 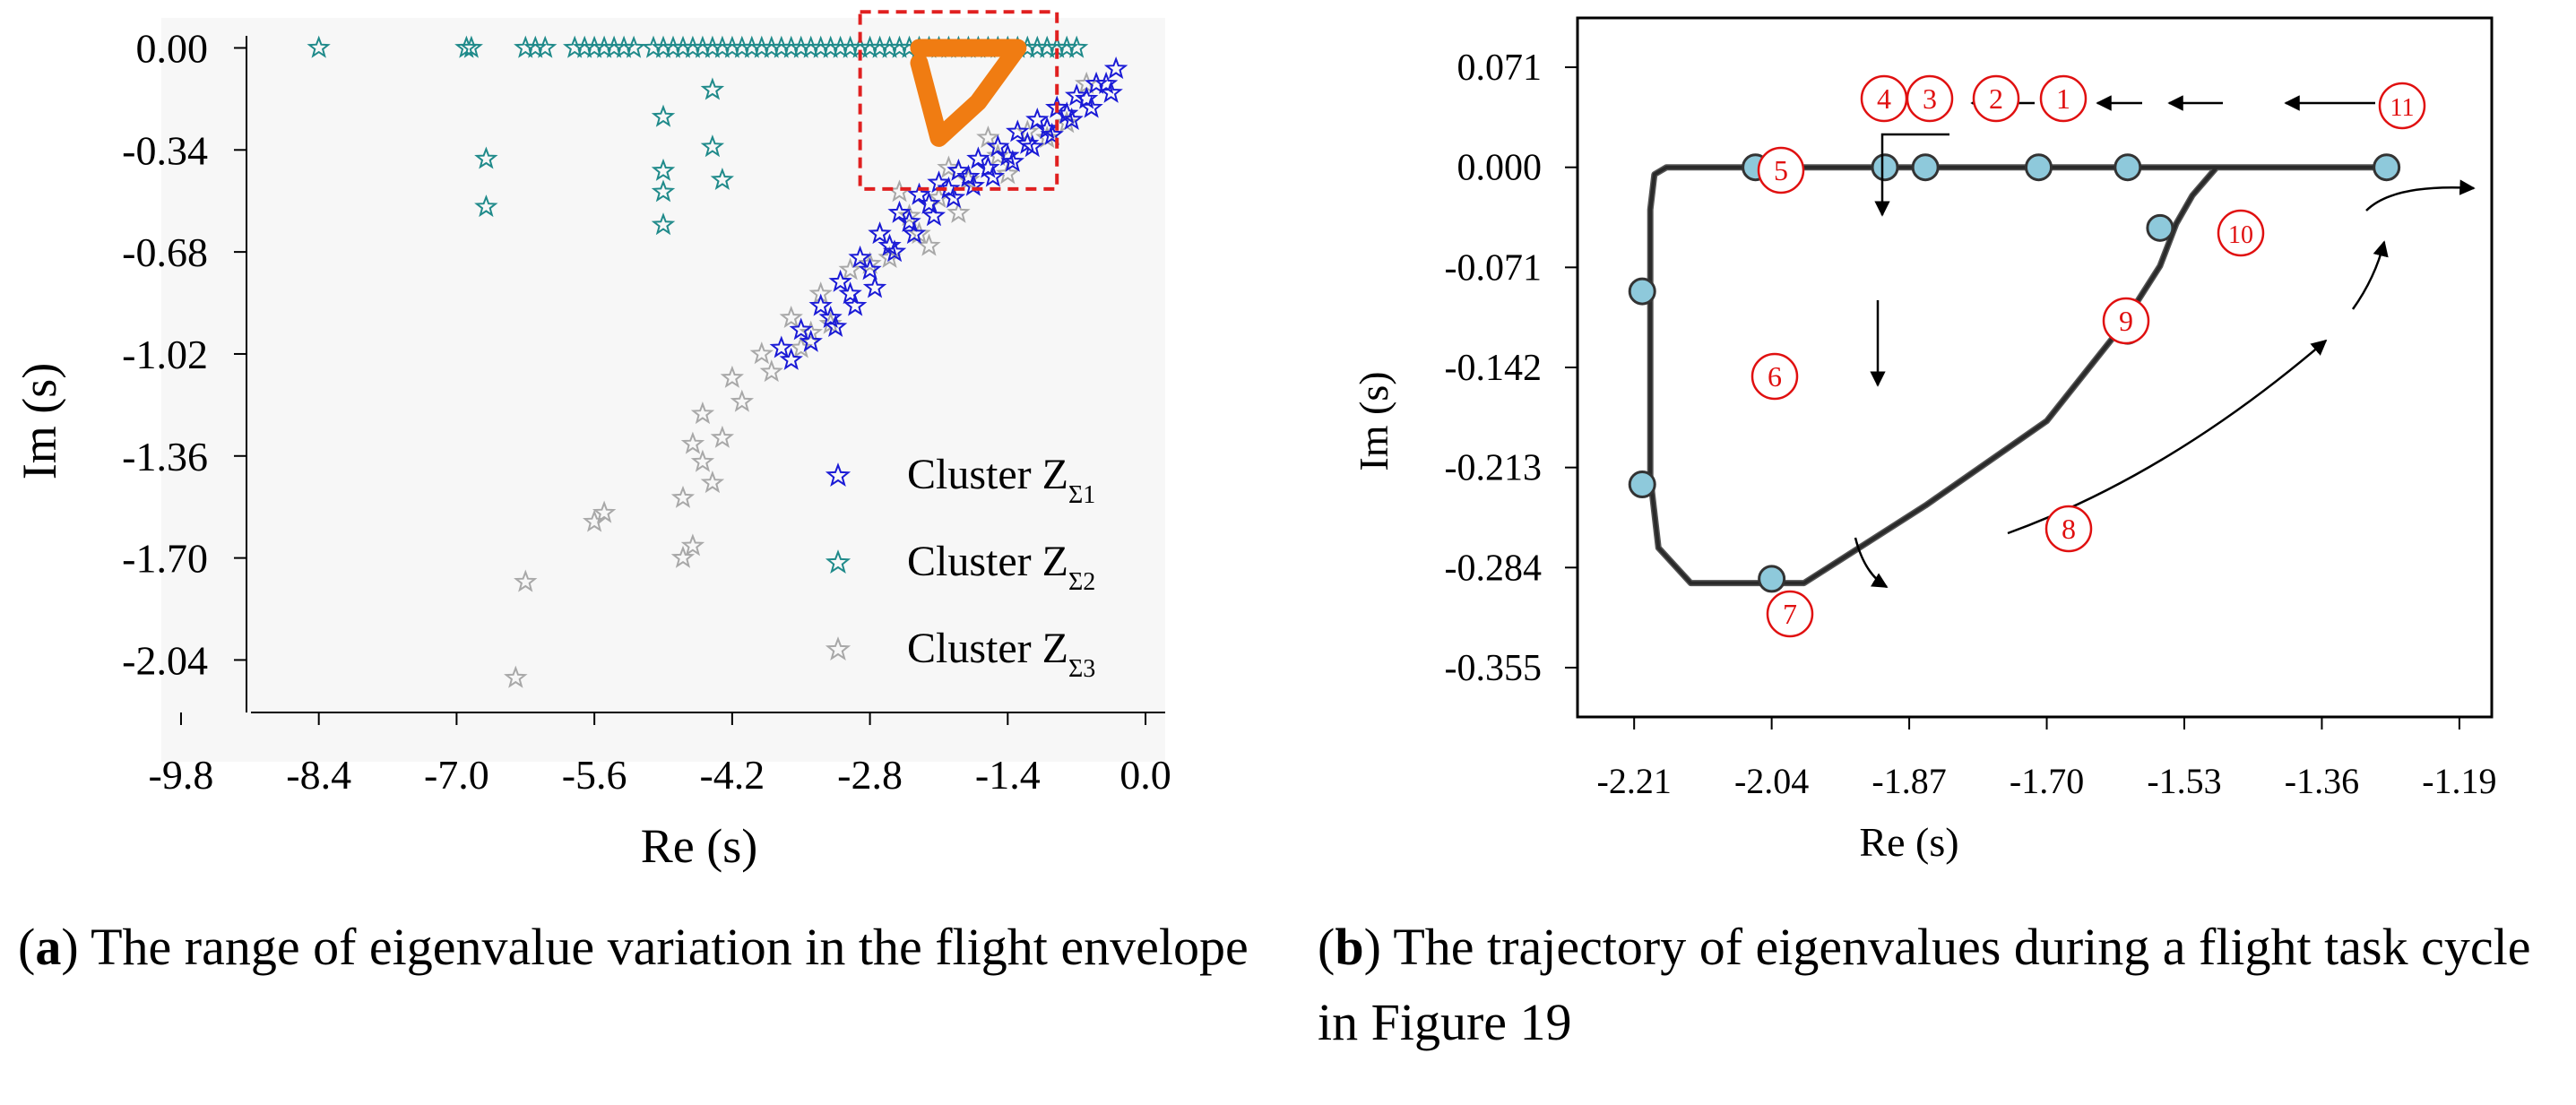 What do you see at coordinates (594, 775) in the screenshot?
I see `x-tick-label: -5.6` at bounding box center [594, 775].